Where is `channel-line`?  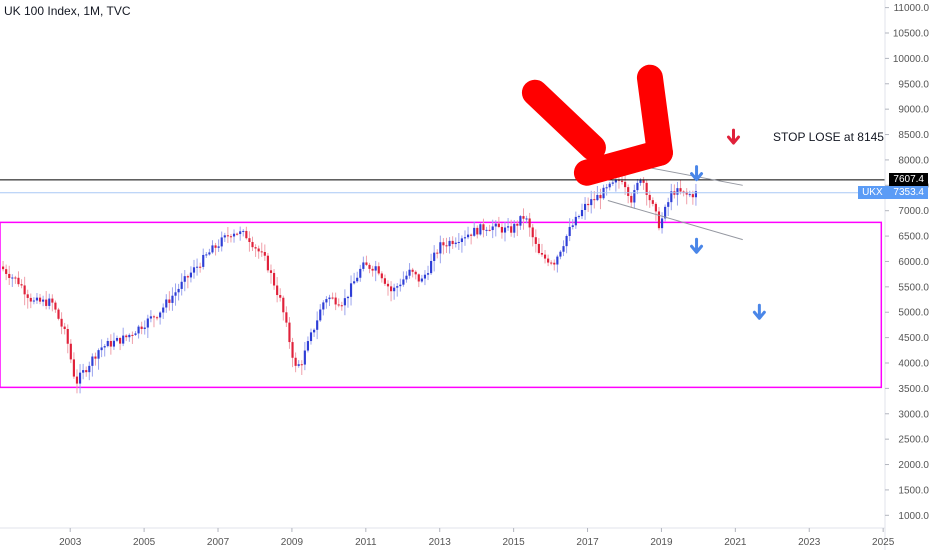
channel-line is located at coordinates (675, 220).